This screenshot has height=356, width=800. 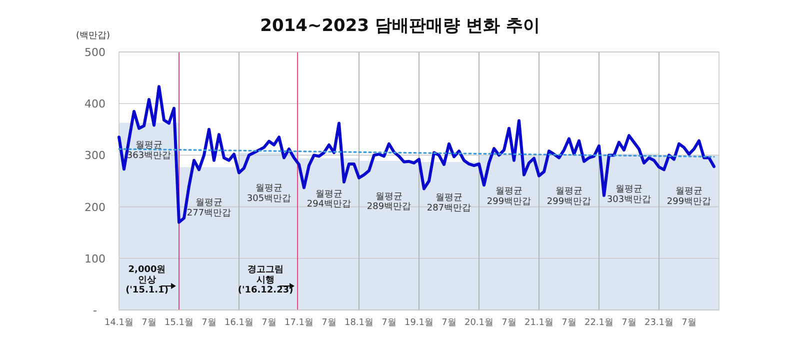 I want to click on y-tick-label: 400, so click(x=95, y=104).